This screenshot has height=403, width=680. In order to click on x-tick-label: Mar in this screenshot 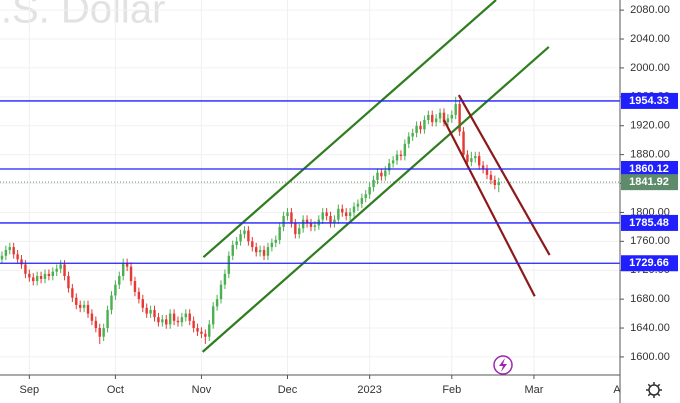, I will do `click(533, 390)`.